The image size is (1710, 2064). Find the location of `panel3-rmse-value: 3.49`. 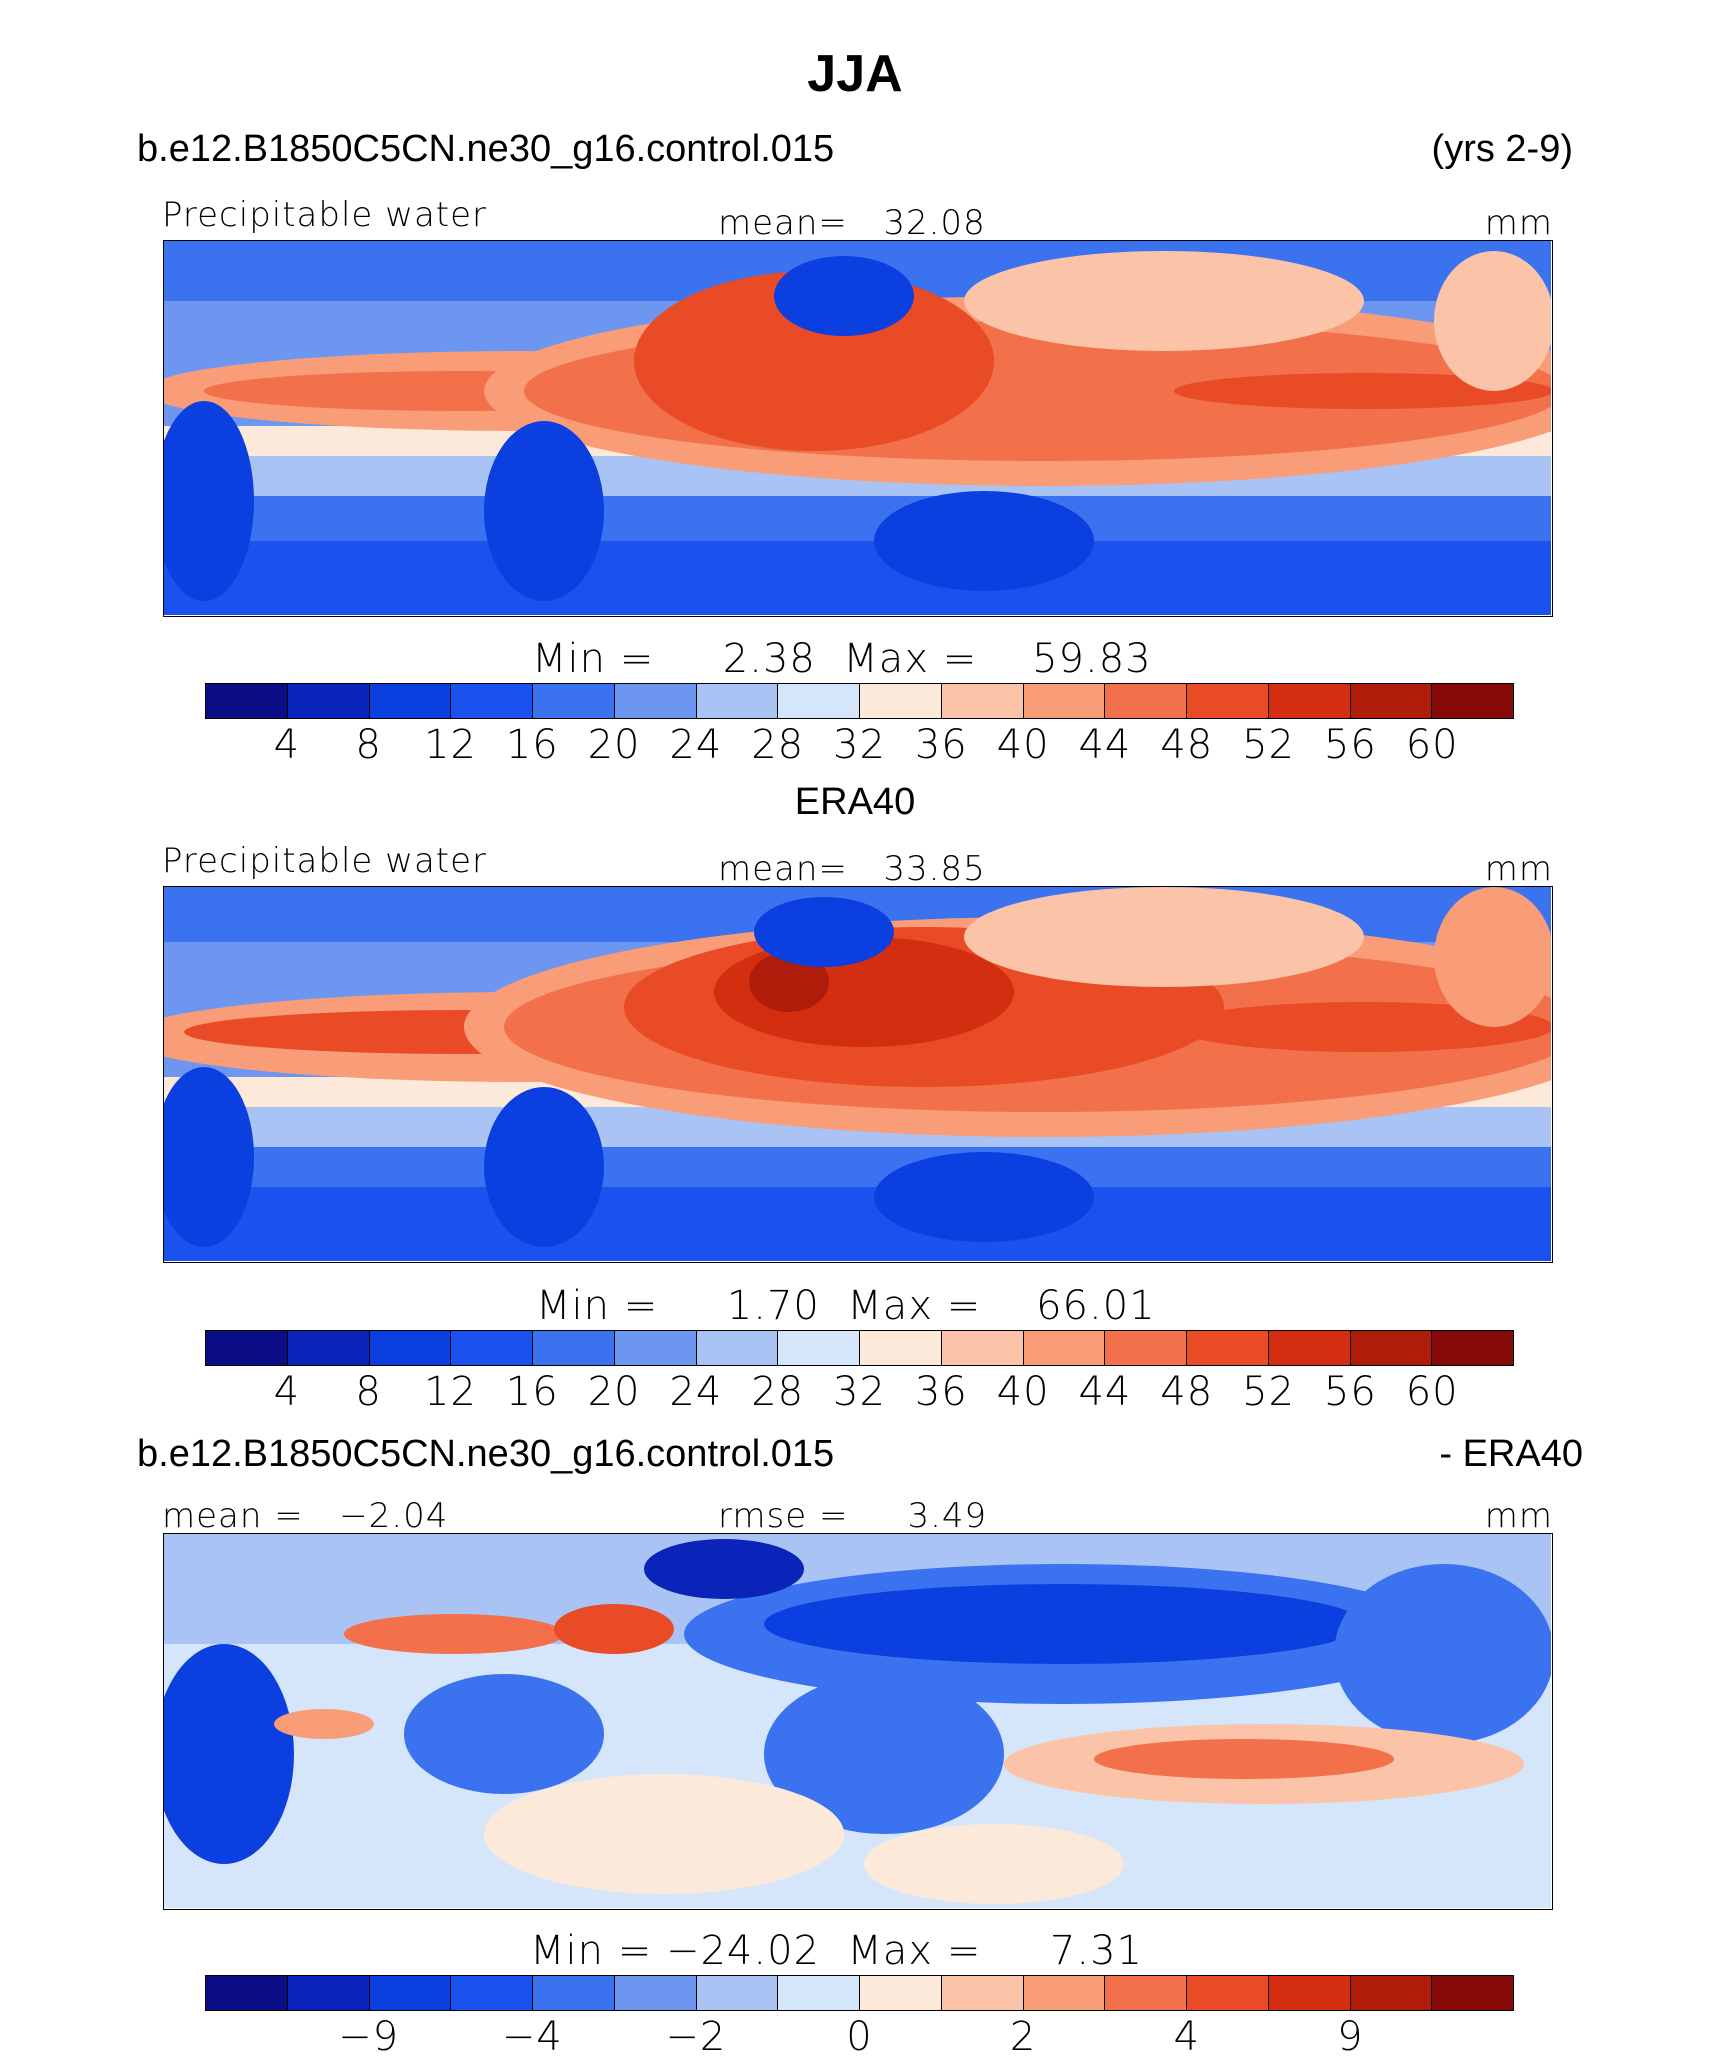

panel3-rmse-value: 3.49 is located at coordinates (947, 1516).